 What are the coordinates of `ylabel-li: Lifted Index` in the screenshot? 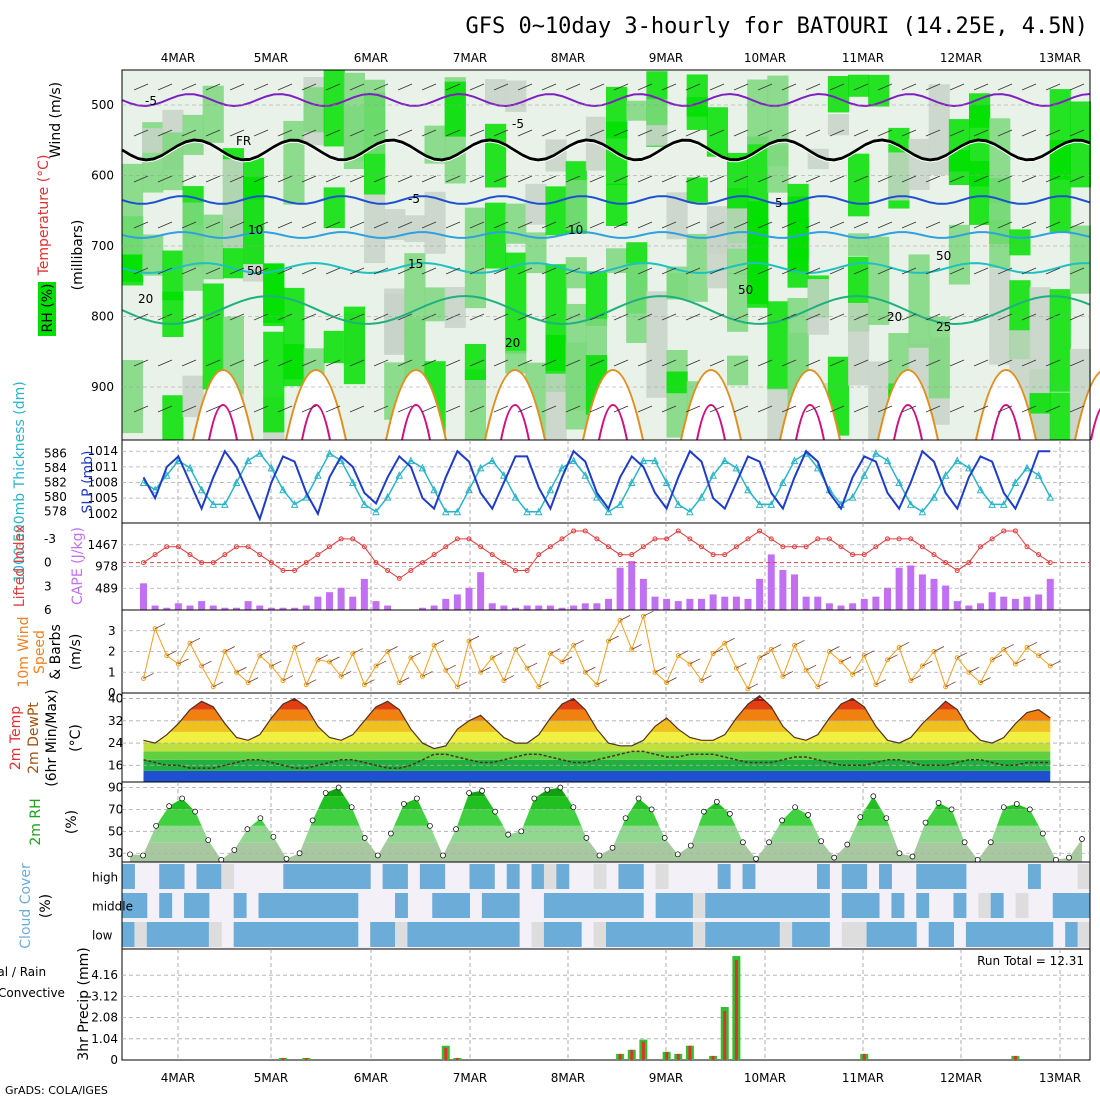 It's located at (20, 566).